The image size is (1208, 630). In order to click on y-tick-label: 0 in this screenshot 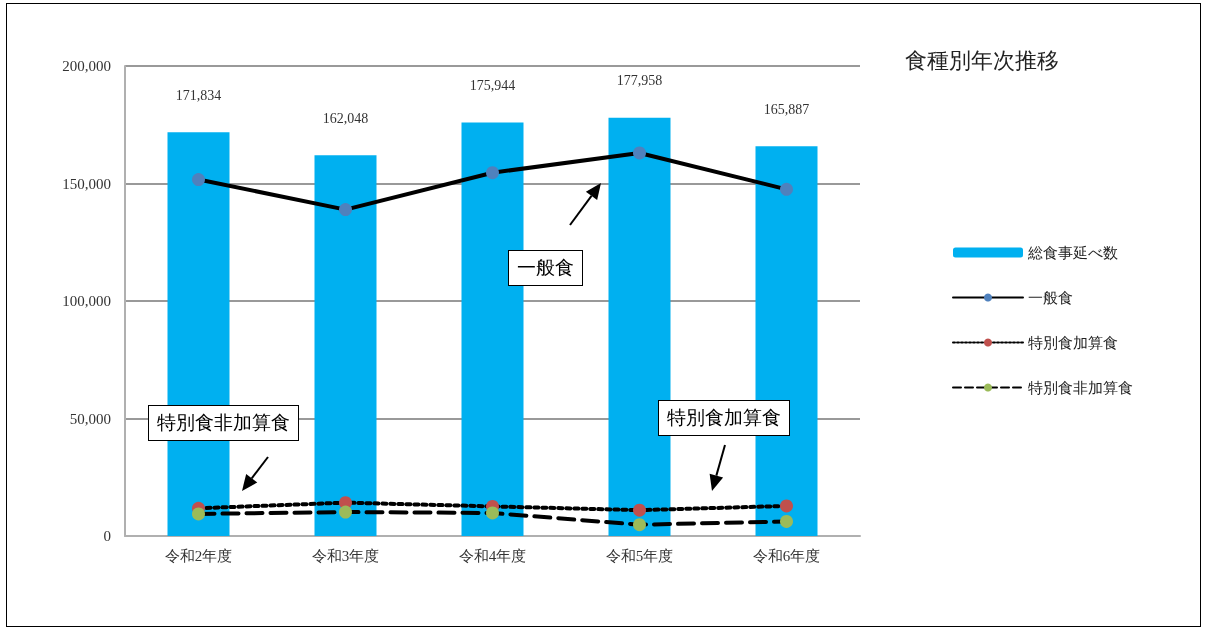, I will do `click(107, 536)`.